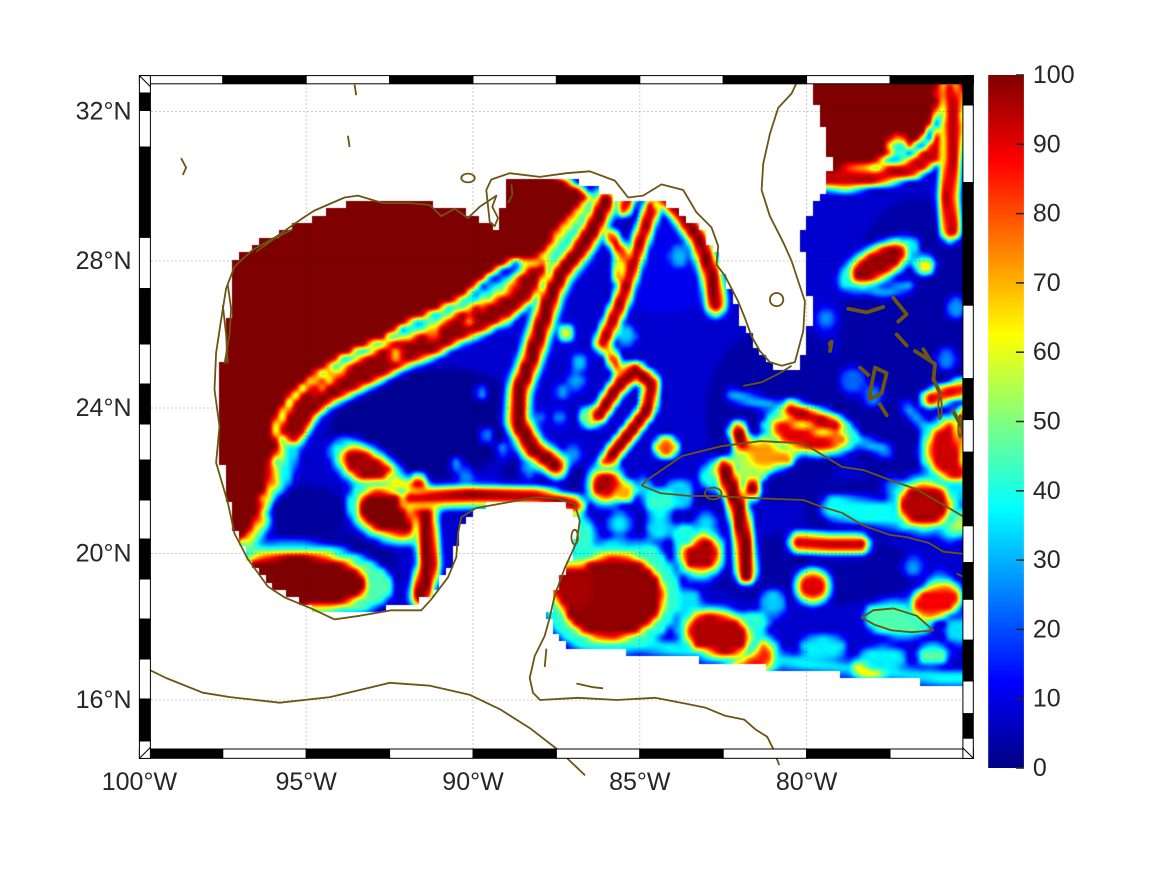 This screenshot has height=875, width=1167. I want to click on svg-text: 20°N, so click(104, 554).